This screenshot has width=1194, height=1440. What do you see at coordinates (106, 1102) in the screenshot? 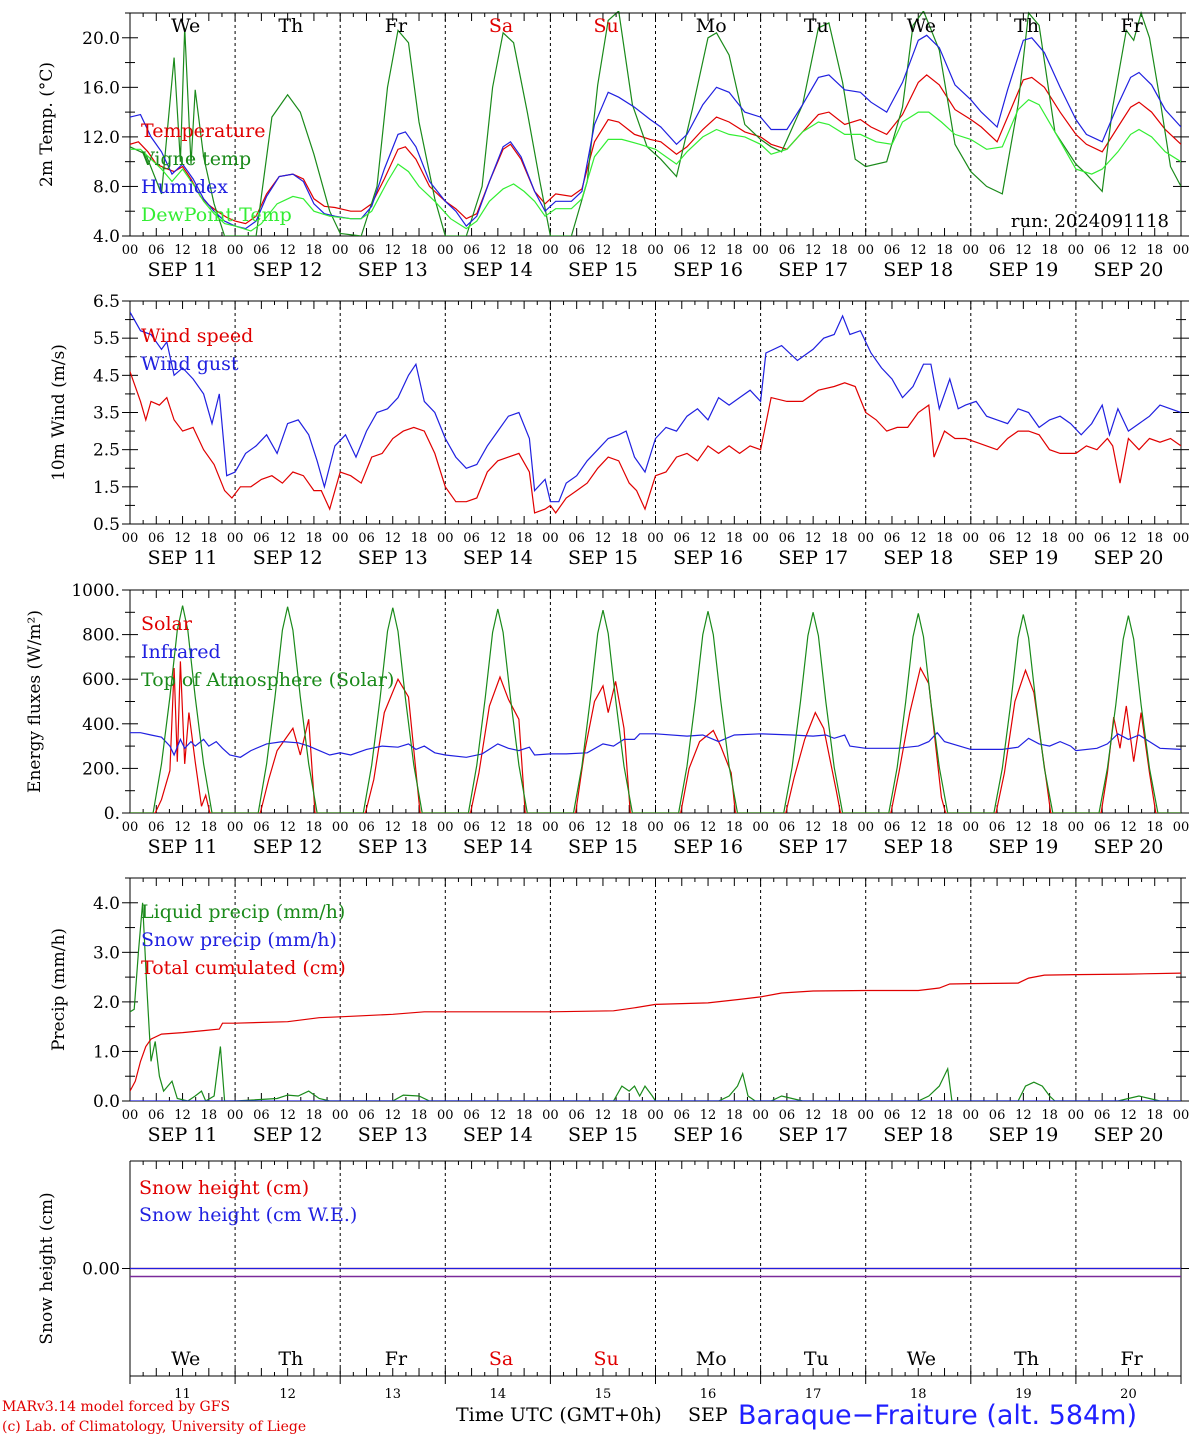
I see `y-tick-label: 0.0` at bounding box center [106, 1102].